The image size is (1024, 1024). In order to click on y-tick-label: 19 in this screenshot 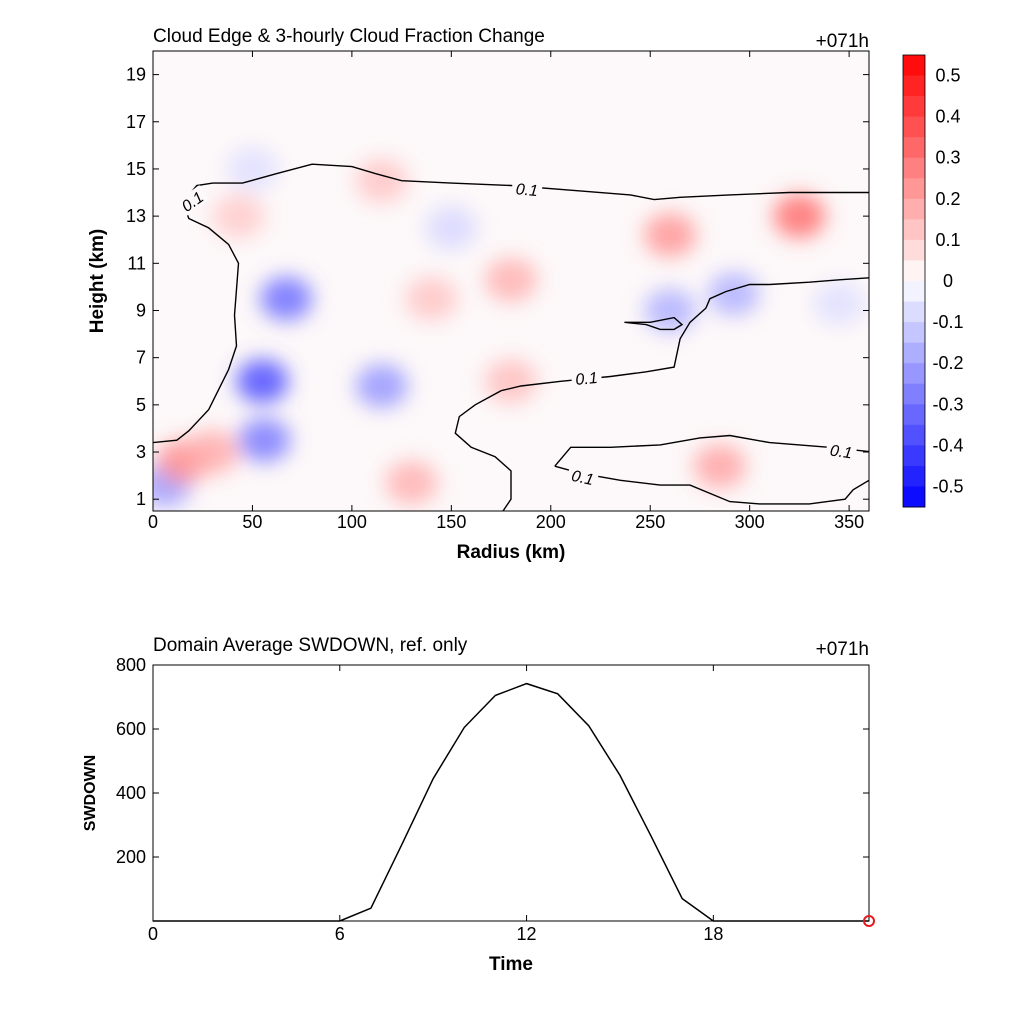, I will do `click(136, 75)`.